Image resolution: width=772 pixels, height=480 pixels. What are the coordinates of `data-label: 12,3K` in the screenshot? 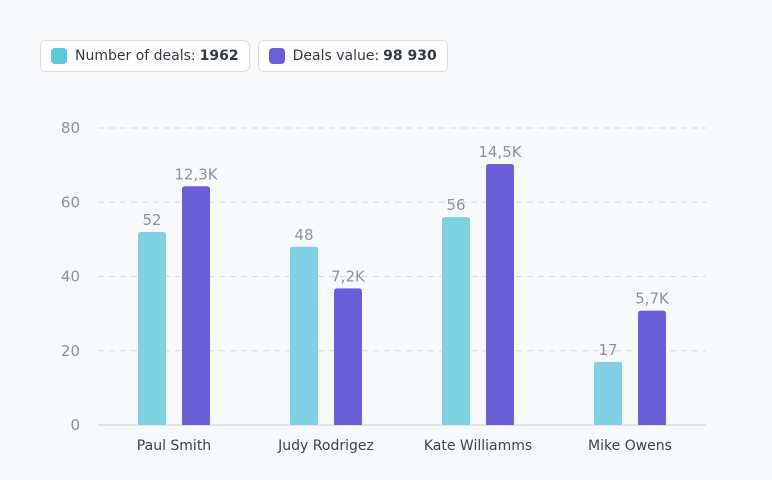 It's located at (196, 174).